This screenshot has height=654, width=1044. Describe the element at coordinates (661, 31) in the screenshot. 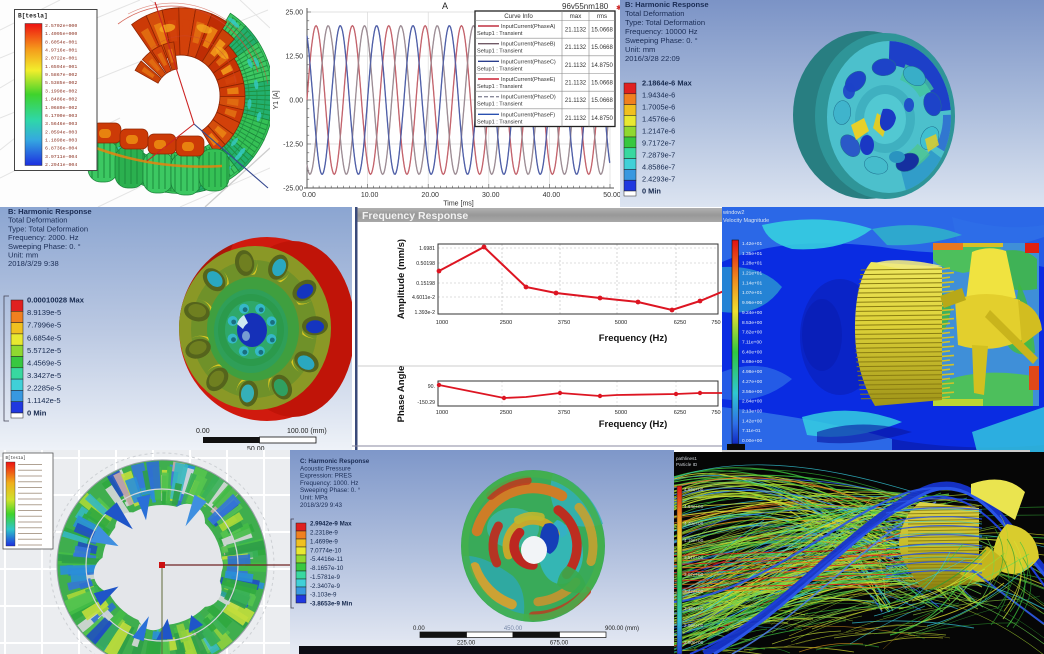

I see `svg-text: Frequency: 10000 Hz` at that location.